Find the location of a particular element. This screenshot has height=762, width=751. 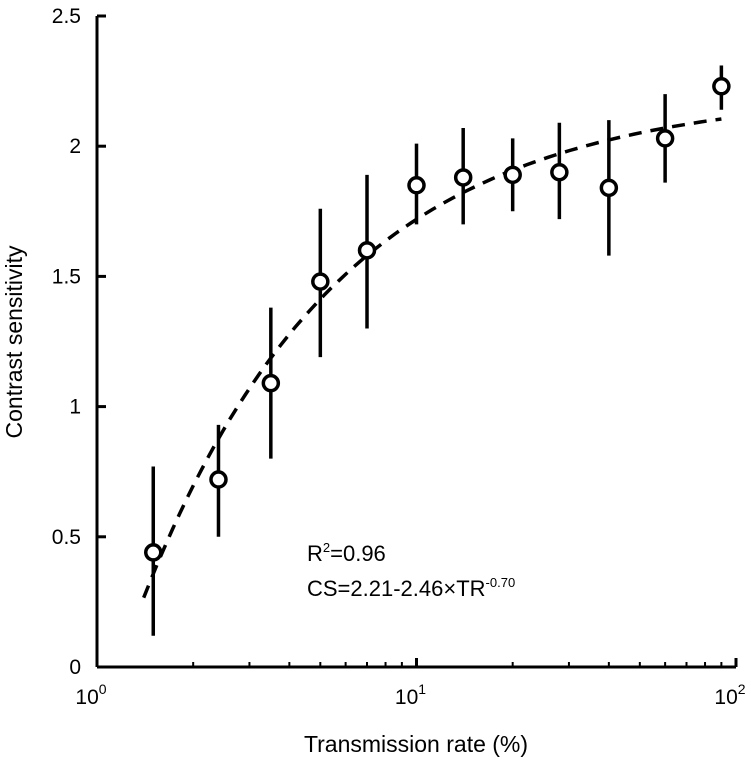

y-tick-label: 1.5 is located at coordinates (66, 276).